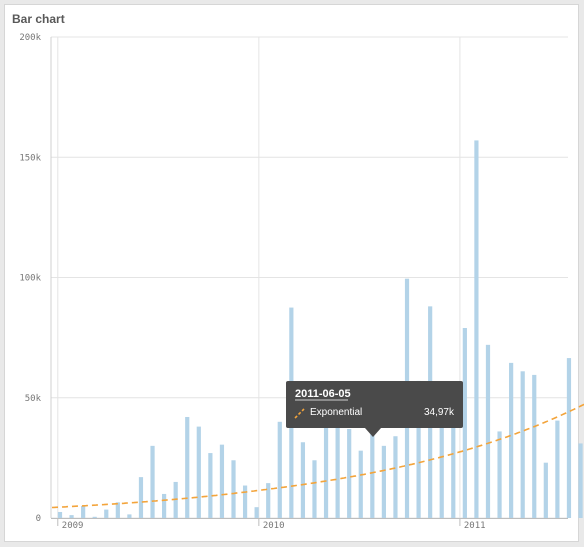 The image size is (584, 547). What do you see at coordinates (475, 526) in the screenshot?
I see `x-tick-label: 2011` at bounding box center [475, 526].